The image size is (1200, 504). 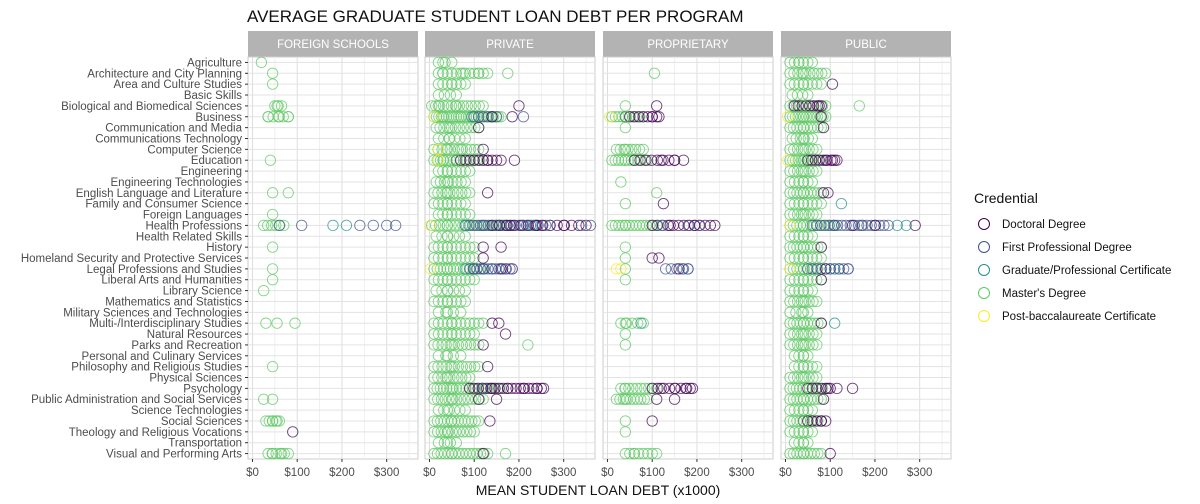 I want to click on category-label: Education, so click(x=216, y=161).